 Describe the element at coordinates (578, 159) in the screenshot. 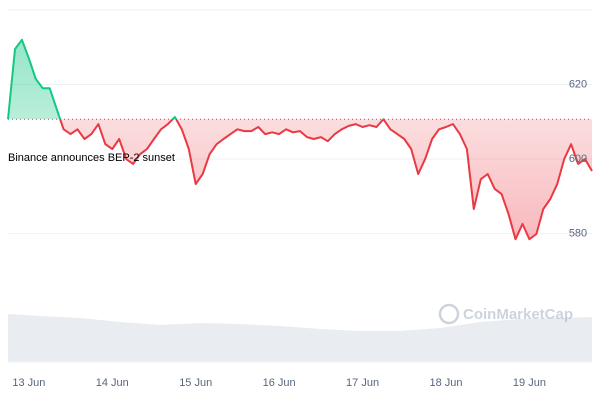

I see `y-tick-label: 600` at that location.